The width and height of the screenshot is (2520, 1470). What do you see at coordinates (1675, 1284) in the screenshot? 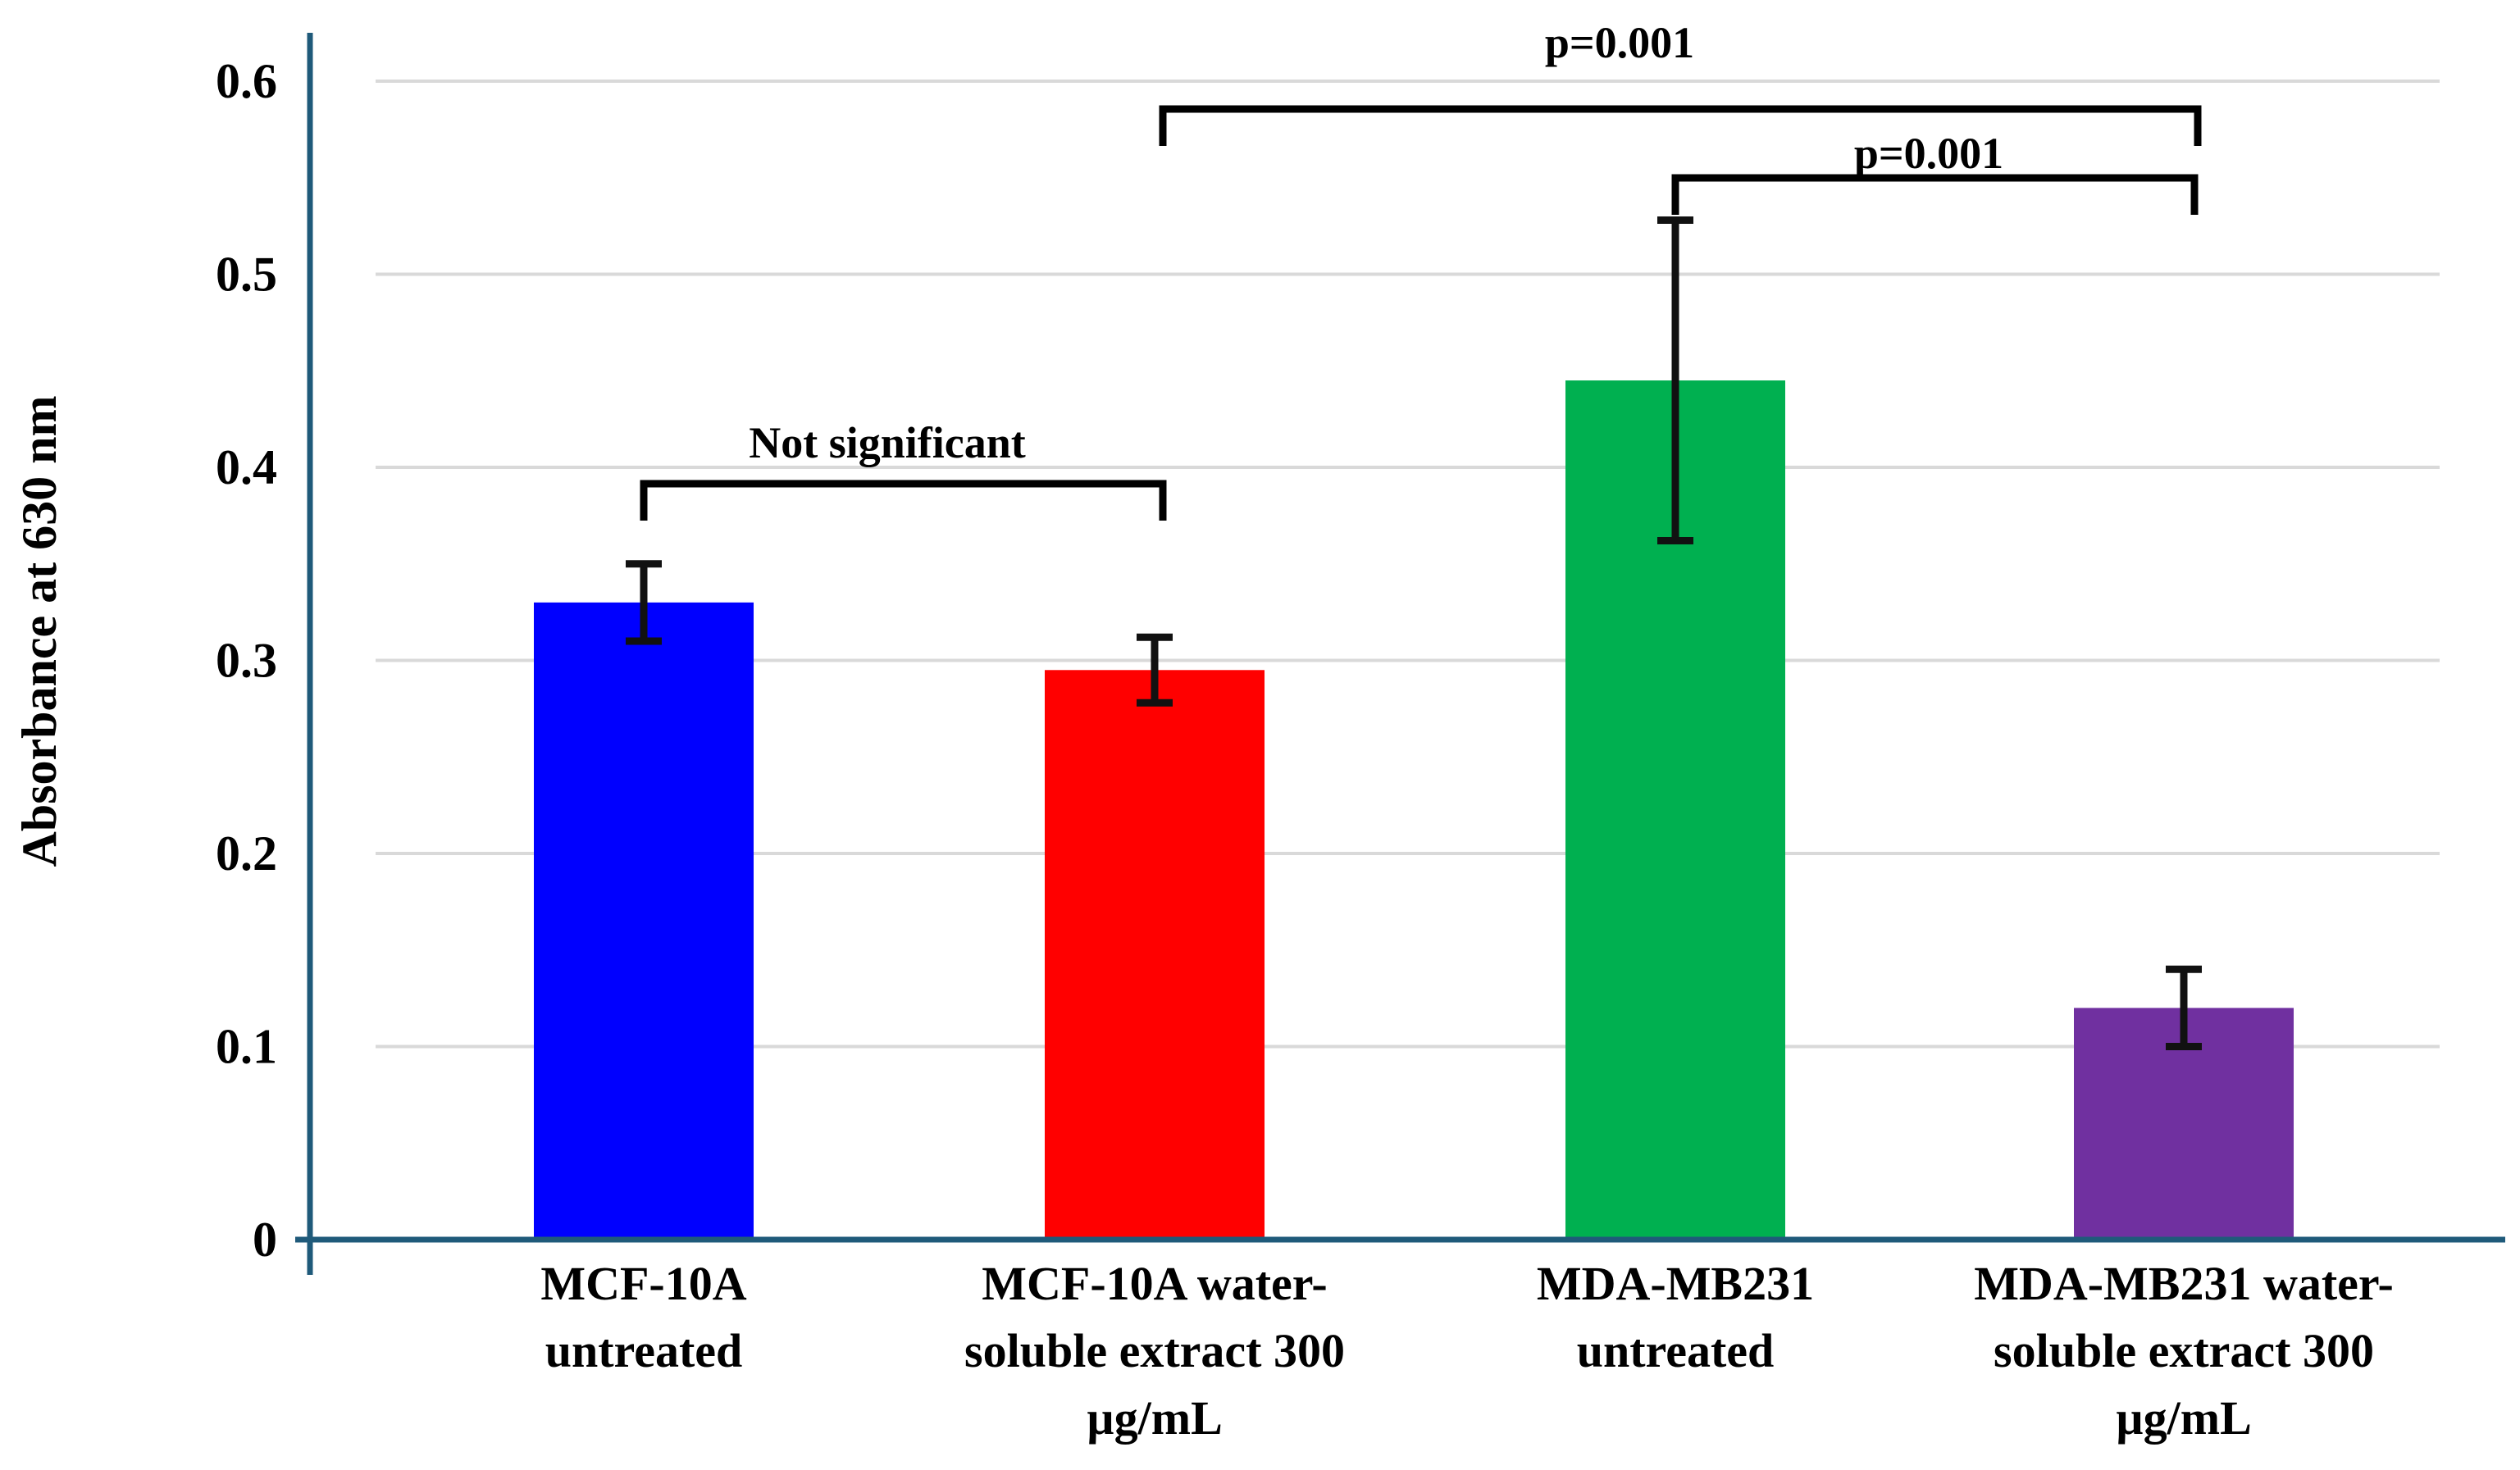
I see `category-label-line: MDA-MB231` at bounding box center [1675, 1284].